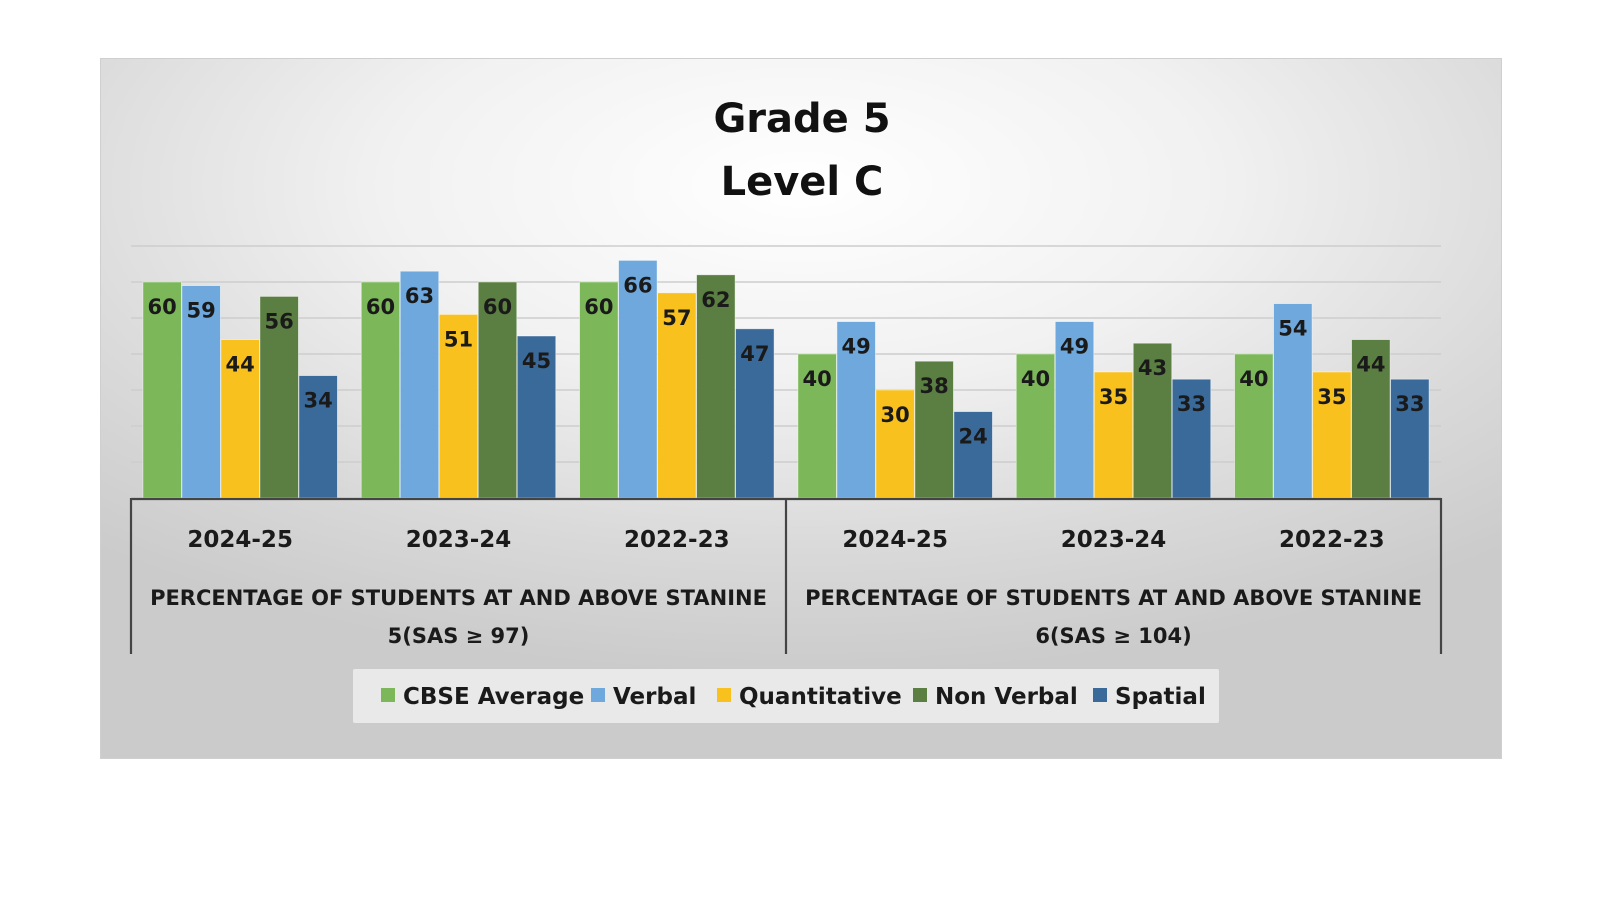 This screenshot has height=900, width=1600. Describe the element at coordinates (802, 182) in the screenshot. I see `chart-title-line-2: Level C` at that location.